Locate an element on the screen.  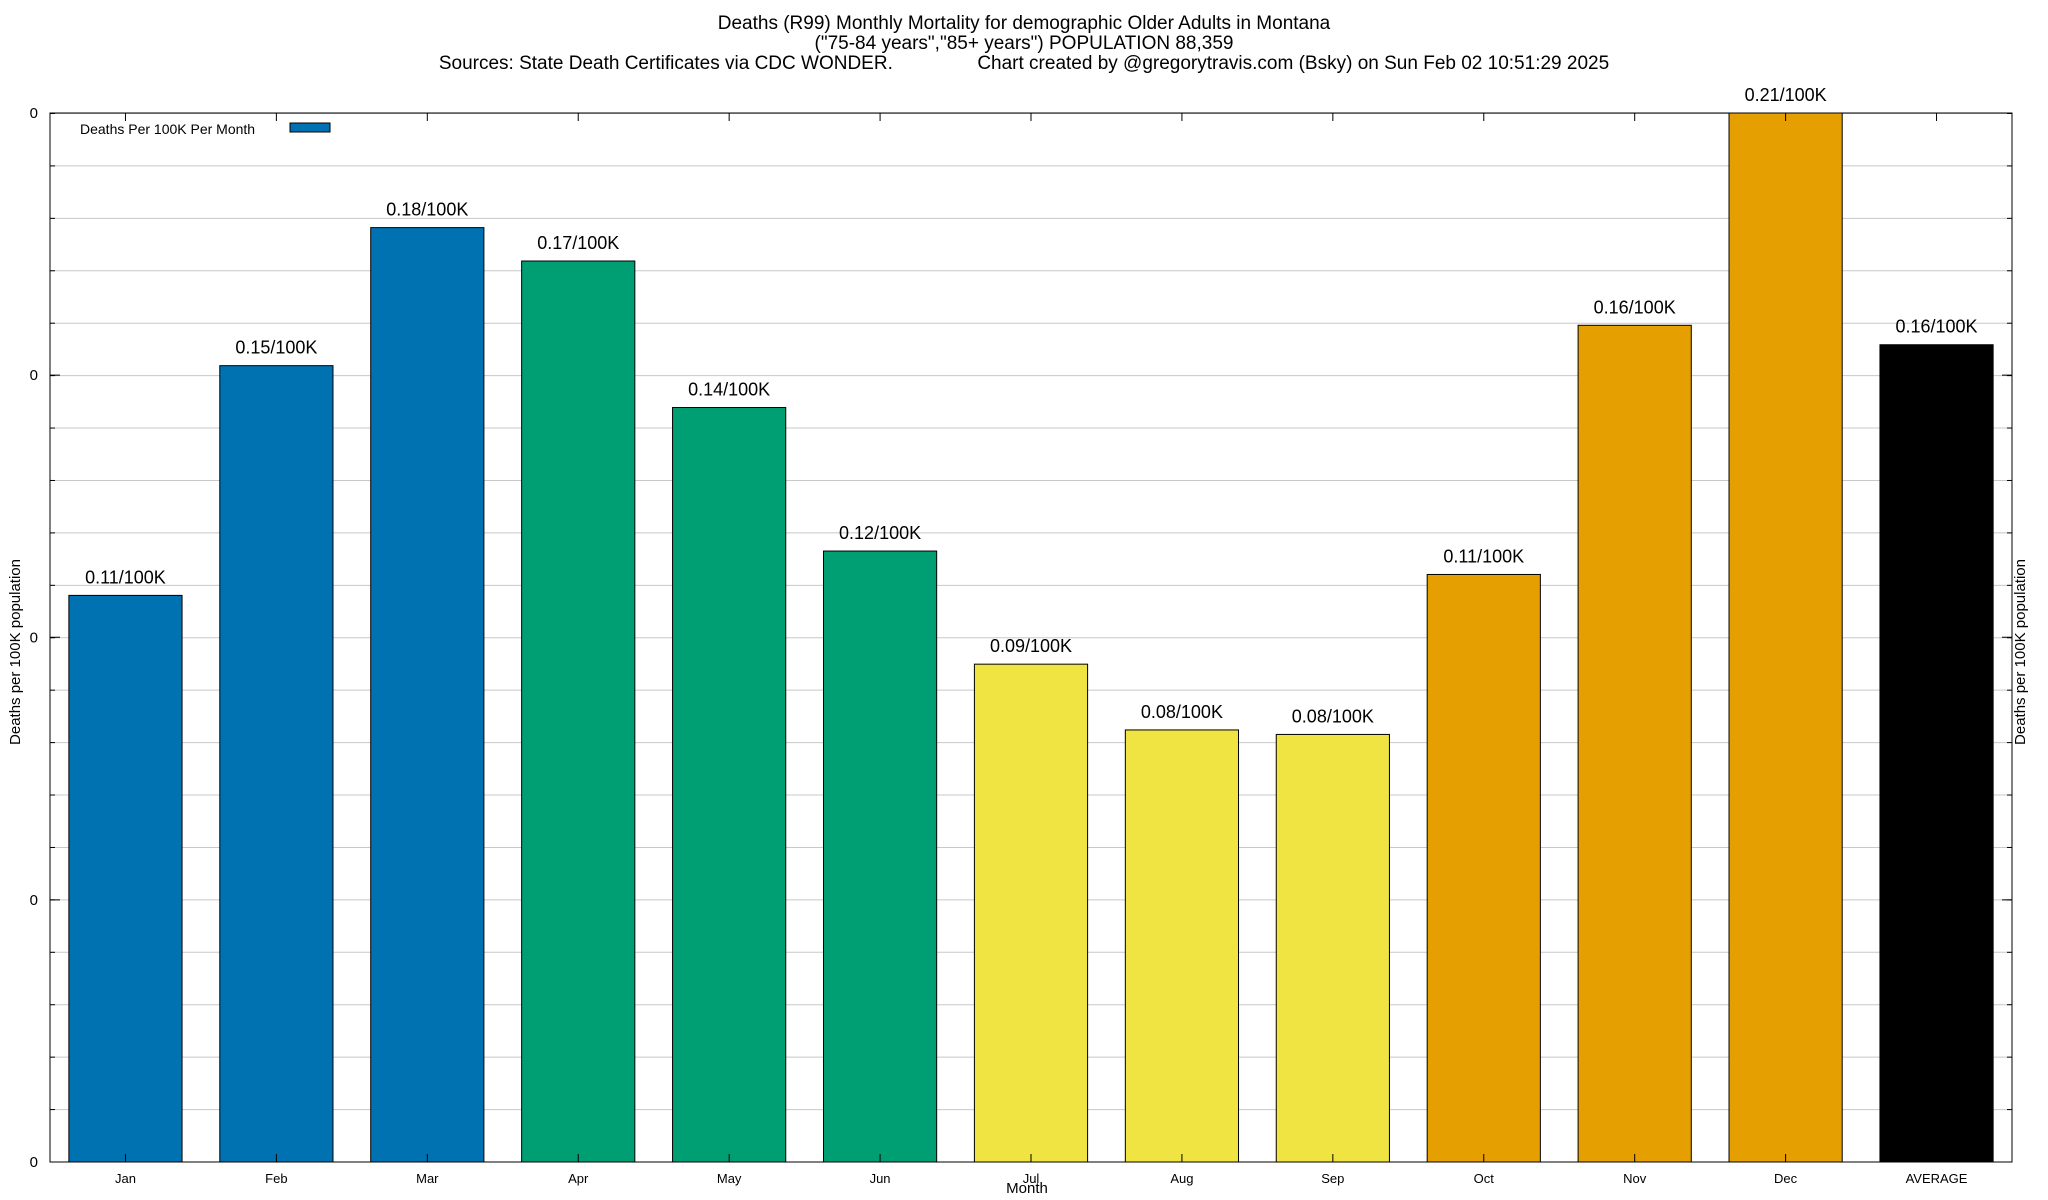
data-label-jun: 0.12/100K is located at coordinates (880, 533).